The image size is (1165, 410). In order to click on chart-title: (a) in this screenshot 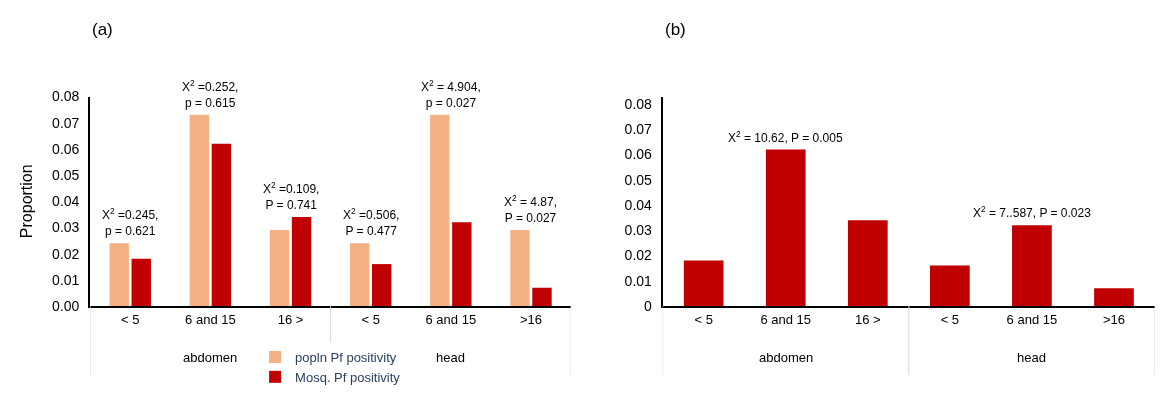, I will do `click(102, 29)`.